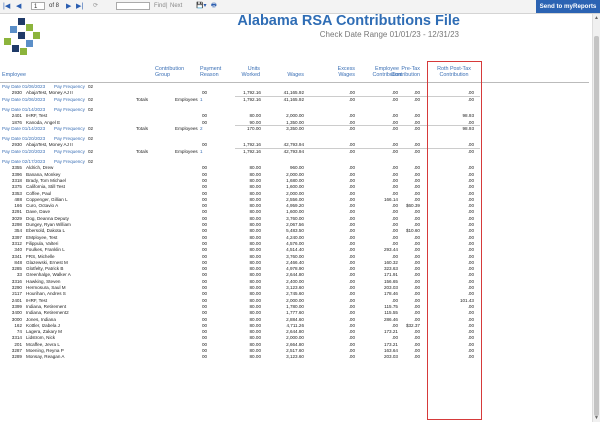 This screenshot has width=600, height=422. What do you see at coordinates (46, 294) in the screenshot?
I see `employee-name: Hourihan, Andres S` at bounding box center [46, 294].